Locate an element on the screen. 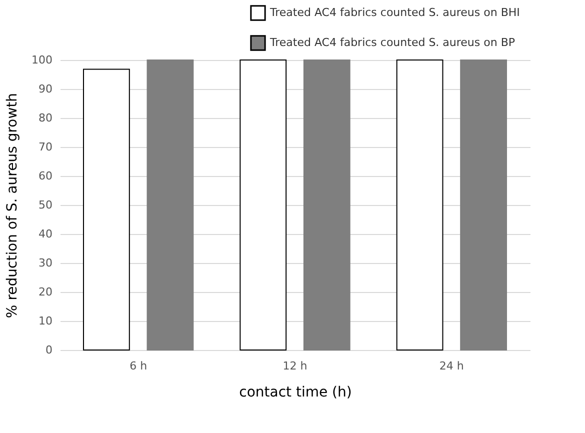  legend-label: Treated AC4 fabrics counted S. aureus on BHI is located at coordinates (394, 12).